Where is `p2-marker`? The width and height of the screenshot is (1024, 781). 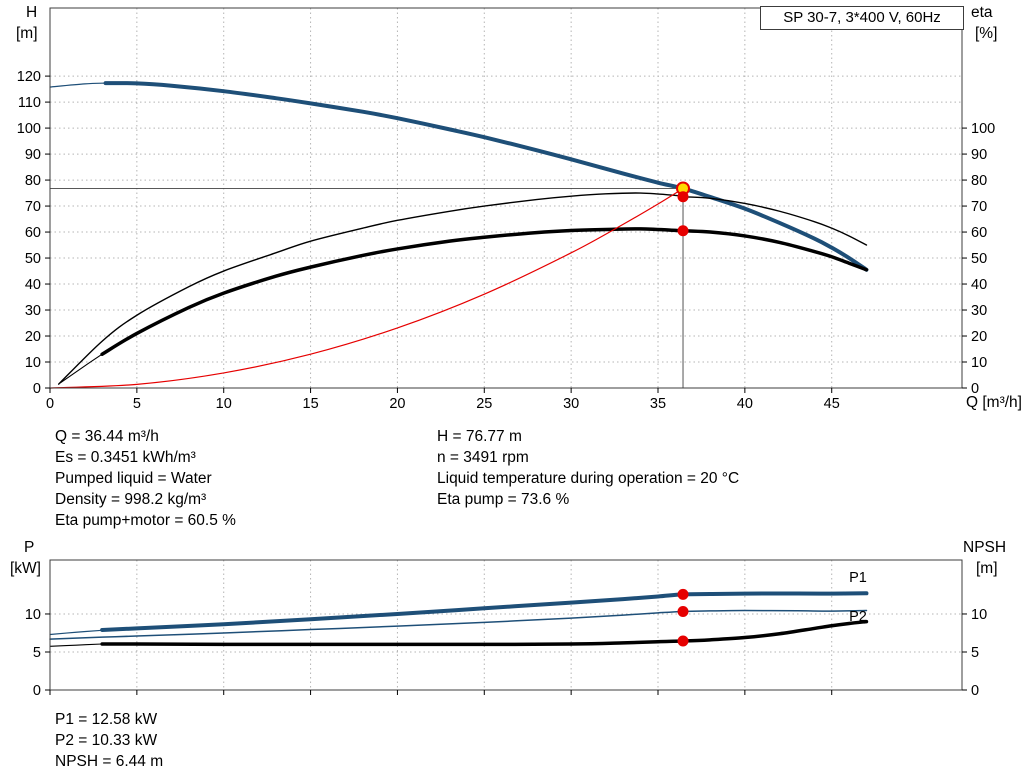
p2-marker is located at coordinates (683, 611).